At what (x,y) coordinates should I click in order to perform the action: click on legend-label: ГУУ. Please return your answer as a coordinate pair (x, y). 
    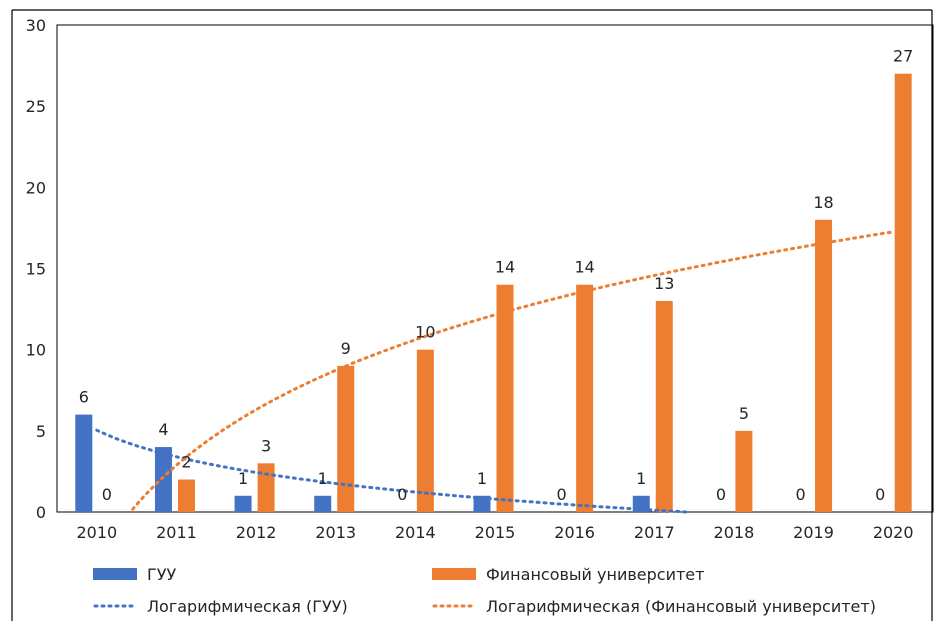
    Looking at the image, I should click on (162, 574).